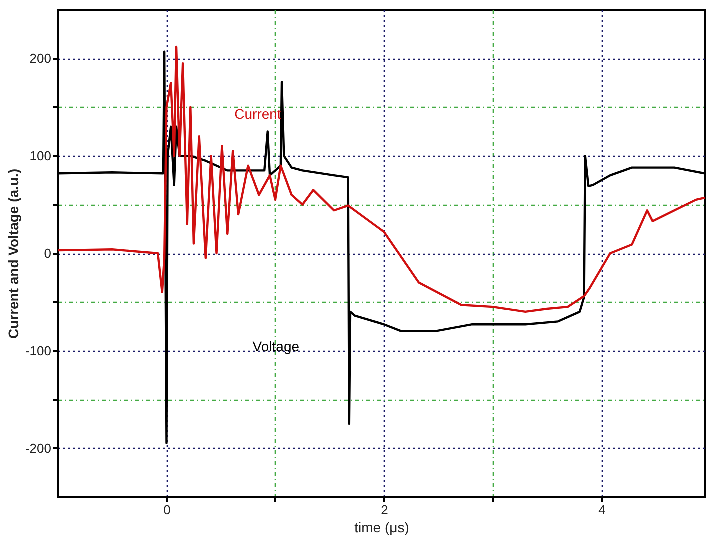 The width and height of the screenshot is (707, 541). Describe the element at coordinates (276, 346) in the screenshot. I see `text: Voltage` at that location.